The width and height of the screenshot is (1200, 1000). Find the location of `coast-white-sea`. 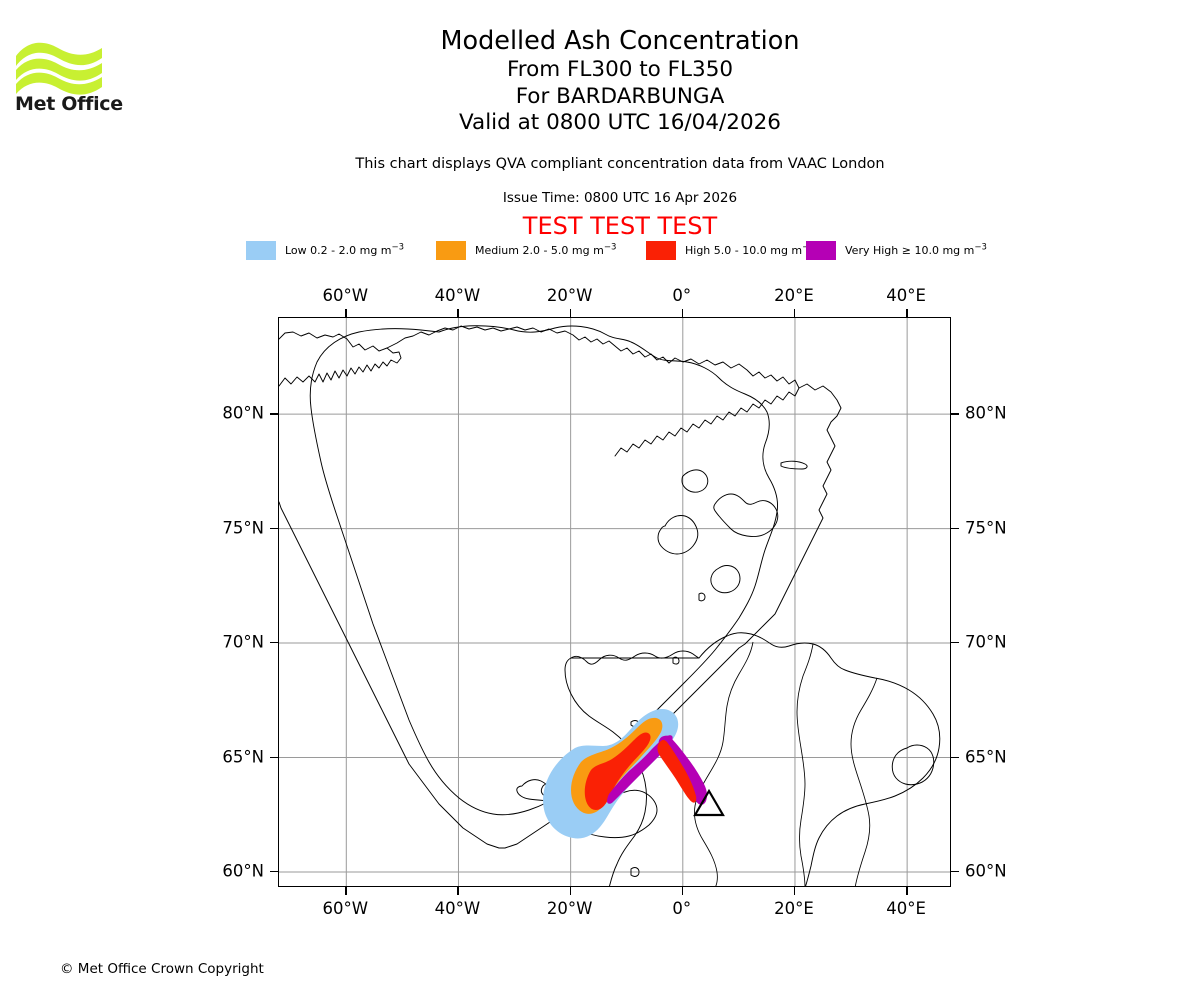

coast-white-sea is located at coordinates (913, 765).